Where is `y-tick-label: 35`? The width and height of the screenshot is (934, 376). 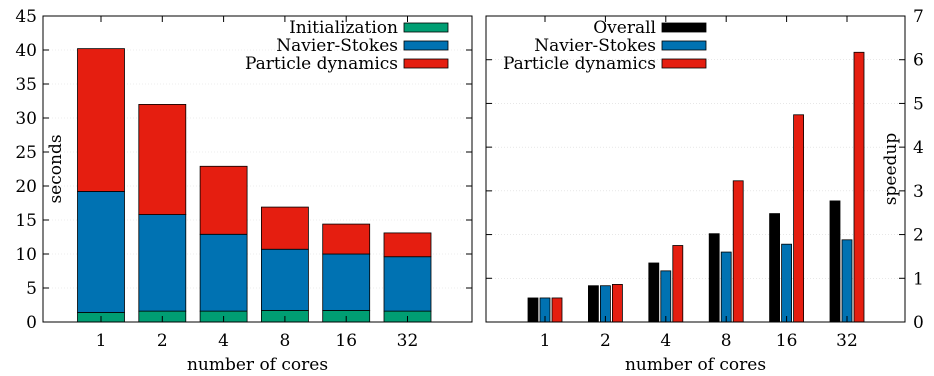 y-tick-label: 35 is located at coordinates (26, 85).